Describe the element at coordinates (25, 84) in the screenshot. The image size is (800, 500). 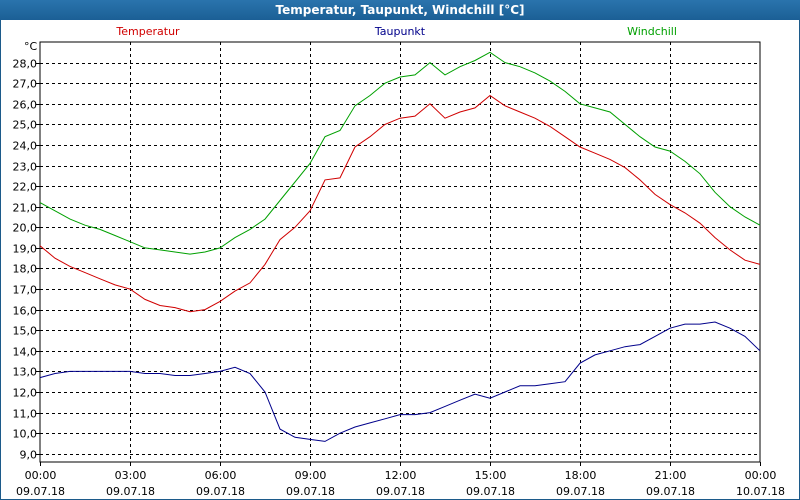
I see `y-tick-label: 27,0` at that location.